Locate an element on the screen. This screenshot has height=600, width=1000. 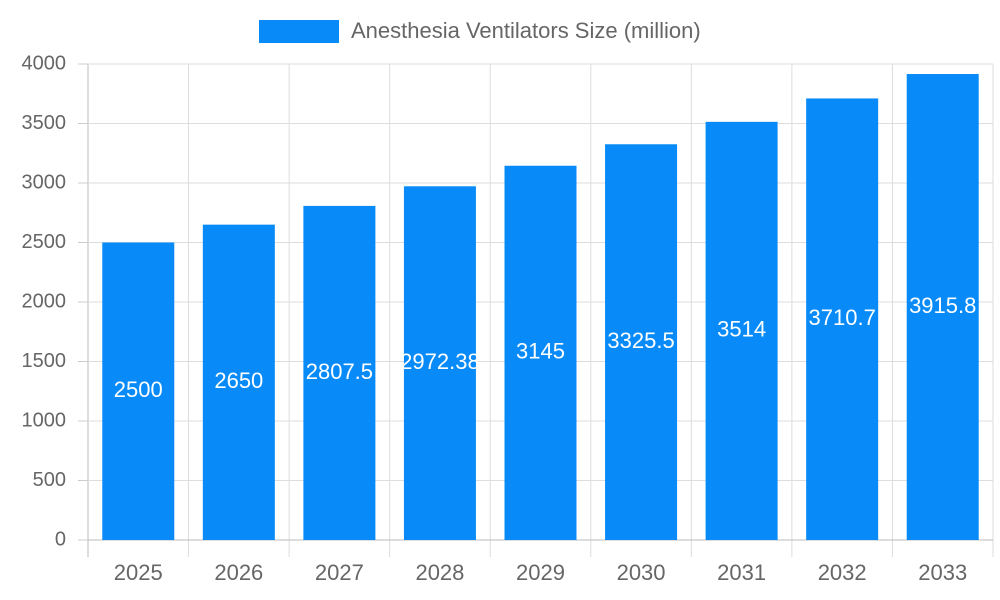
value-label: 2807.5 is located at coordinates (339, 371).